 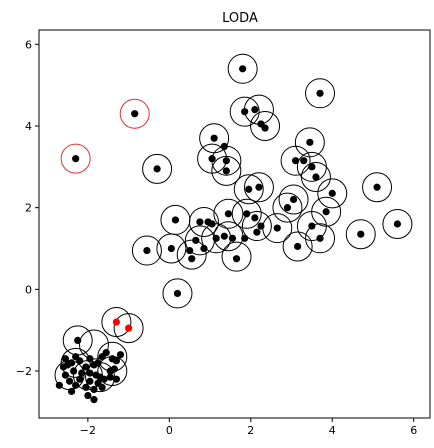 What do you see at coordinates (28, 44) in the screenshot?
I see `y-tick-label-4: 6` at bounding box center [28, 44].